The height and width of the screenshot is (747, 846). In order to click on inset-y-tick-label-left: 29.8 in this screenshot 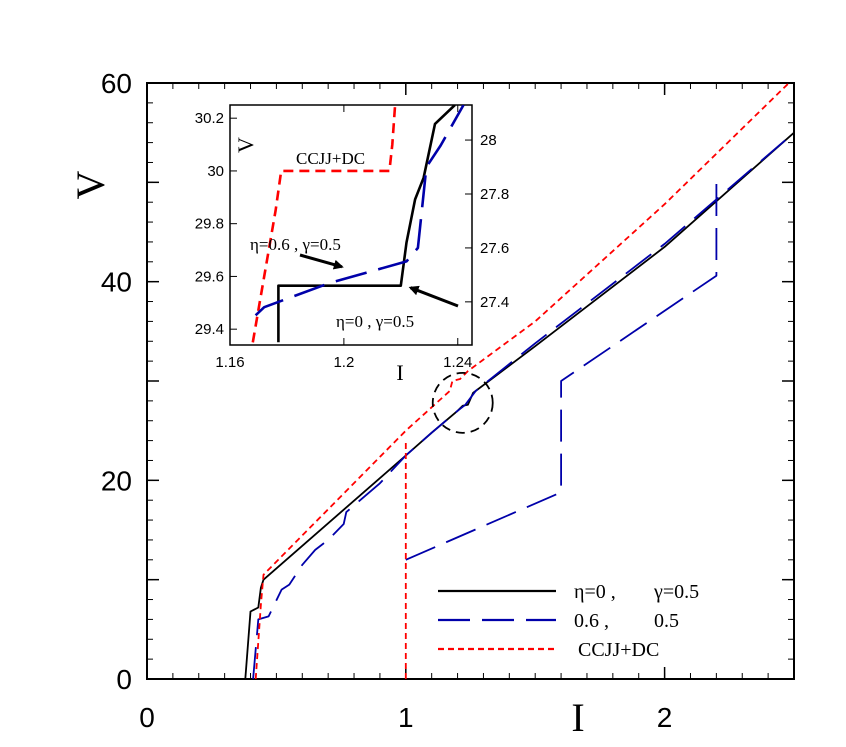, I will do `click(209, 224)`.